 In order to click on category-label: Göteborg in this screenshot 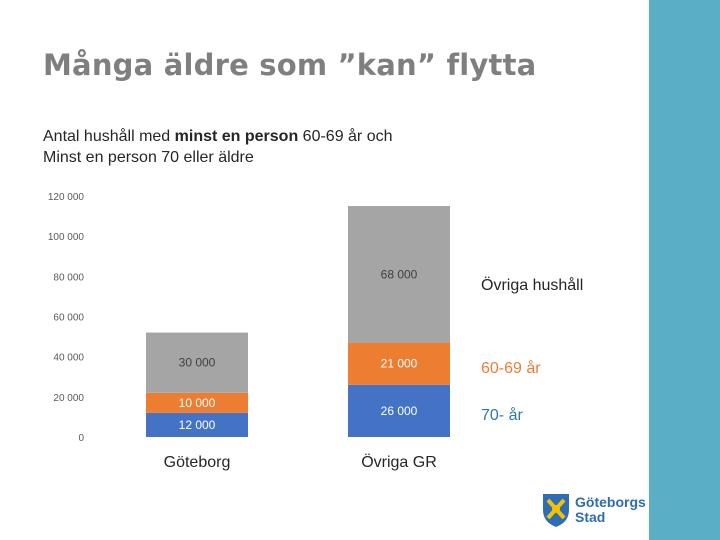, I will do `click(197, 462)`.